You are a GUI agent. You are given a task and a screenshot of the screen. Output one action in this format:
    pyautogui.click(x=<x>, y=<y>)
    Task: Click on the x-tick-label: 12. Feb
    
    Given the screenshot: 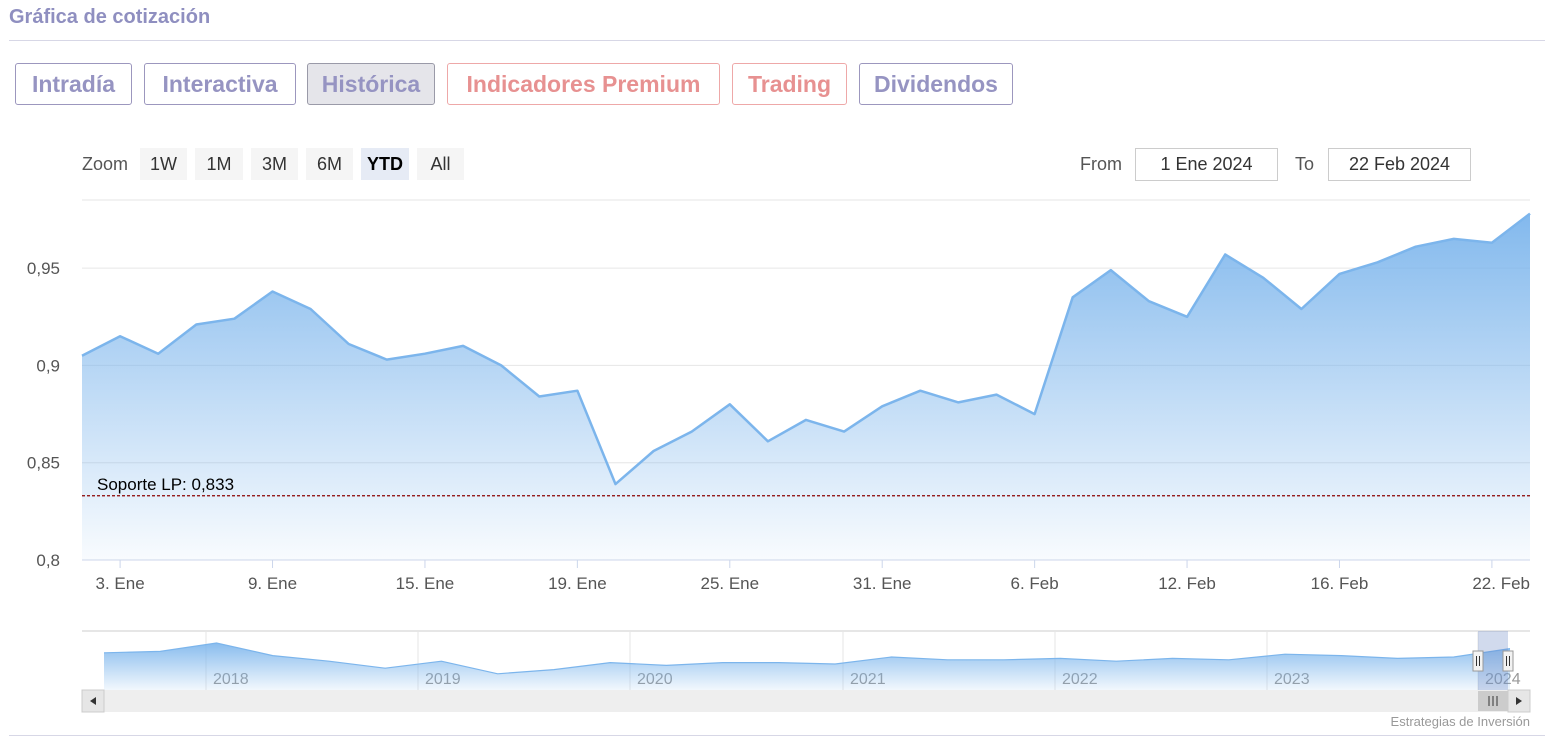 What is the action you would take?
    pyautogui.click(x=1187, y=583)
    